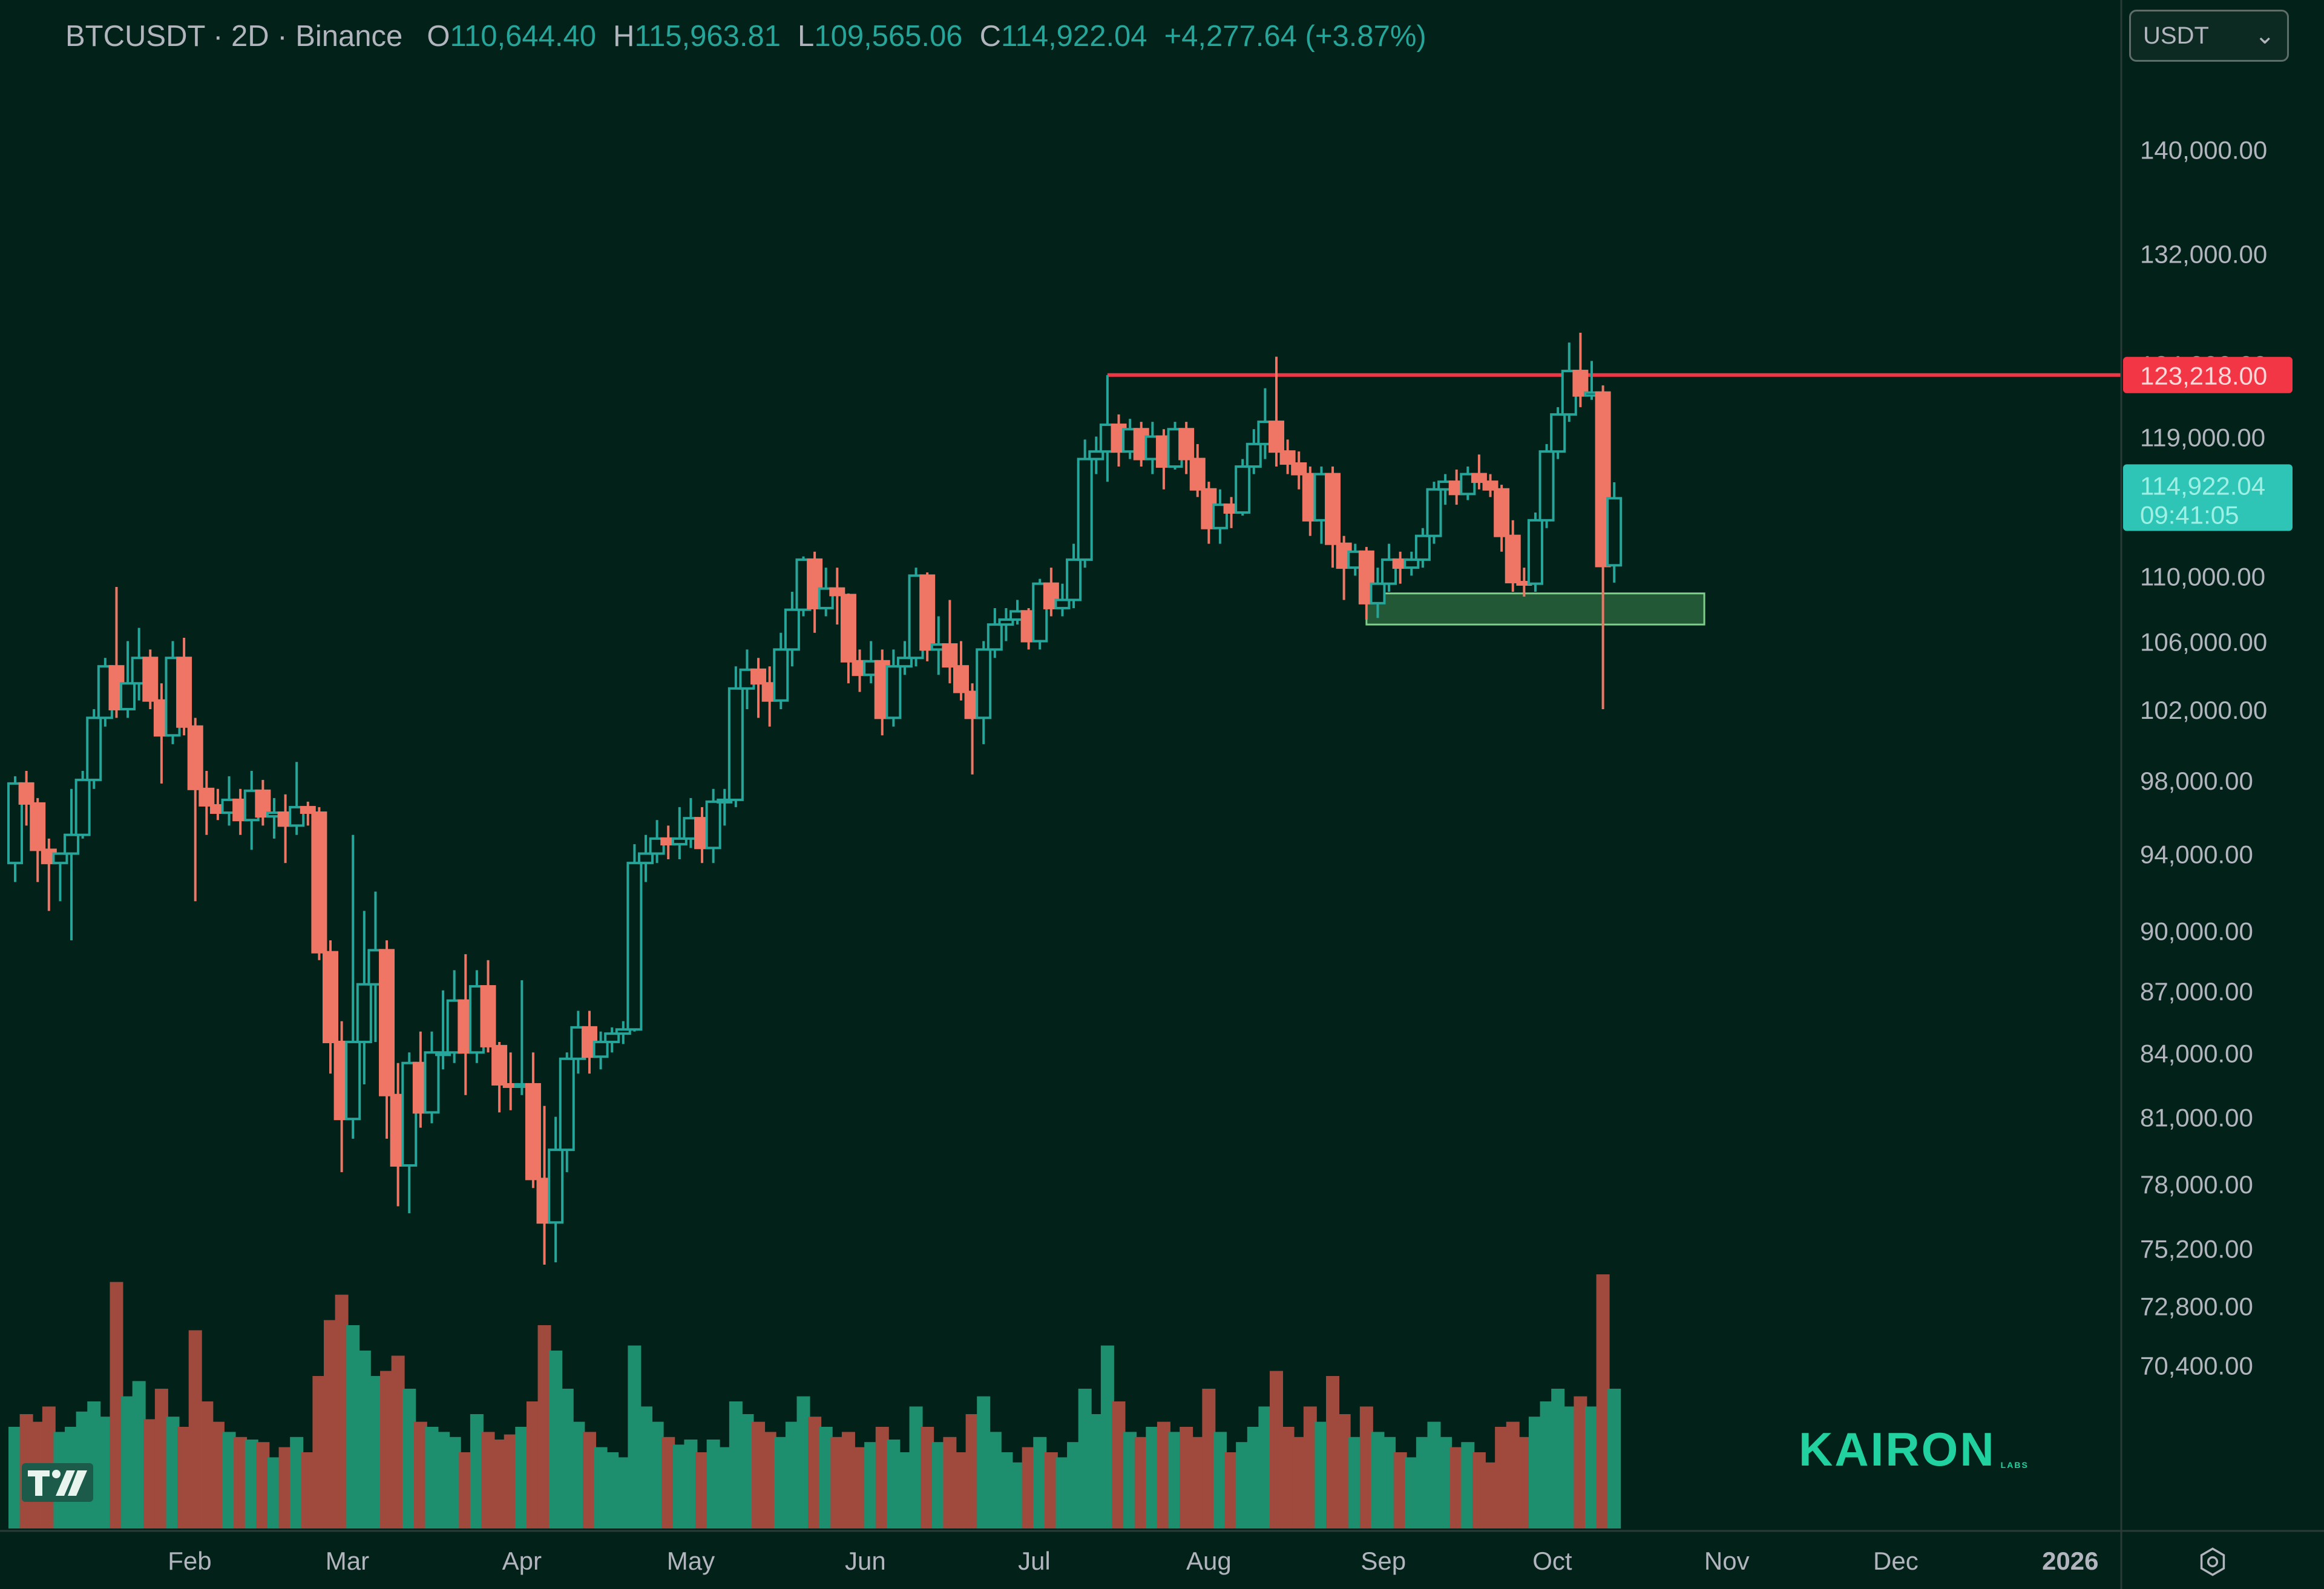  I want to click on time-tick-label: Aug, so click(1209, 1561).